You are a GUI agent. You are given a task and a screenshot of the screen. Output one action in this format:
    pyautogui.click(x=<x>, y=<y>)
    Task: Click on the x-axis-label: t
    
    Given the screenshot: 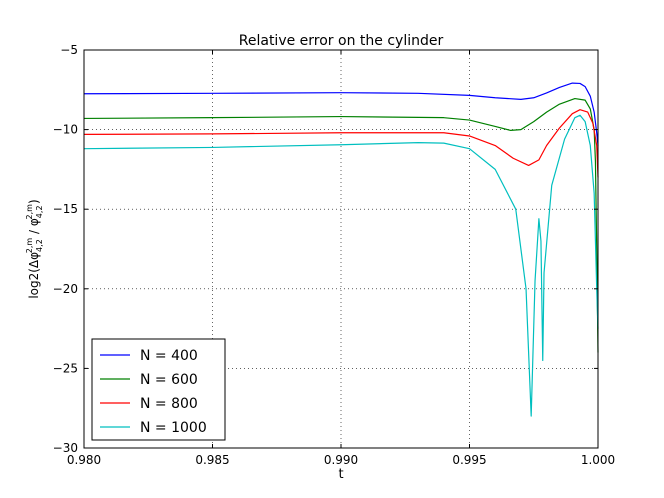 What is the action you would take?
    pyautogui.click(x=340, y=474)
    